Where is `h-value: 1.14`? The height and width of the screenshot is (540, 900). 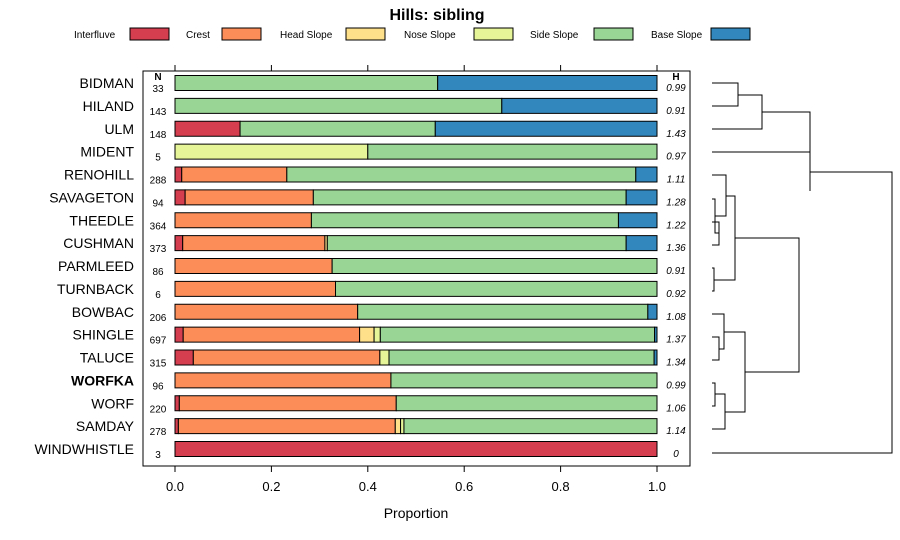
h-value: 1.14 is located at coordinates (676, 431).